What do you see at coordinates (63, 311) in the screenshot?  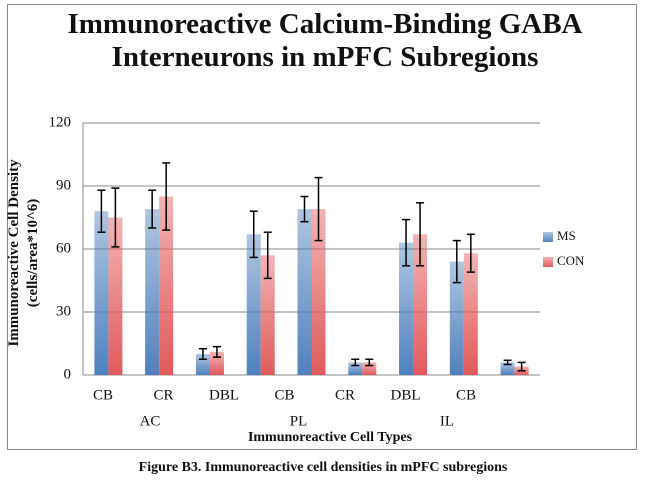 I see `y-tick-label: 30` at bounding box center [63, 311].